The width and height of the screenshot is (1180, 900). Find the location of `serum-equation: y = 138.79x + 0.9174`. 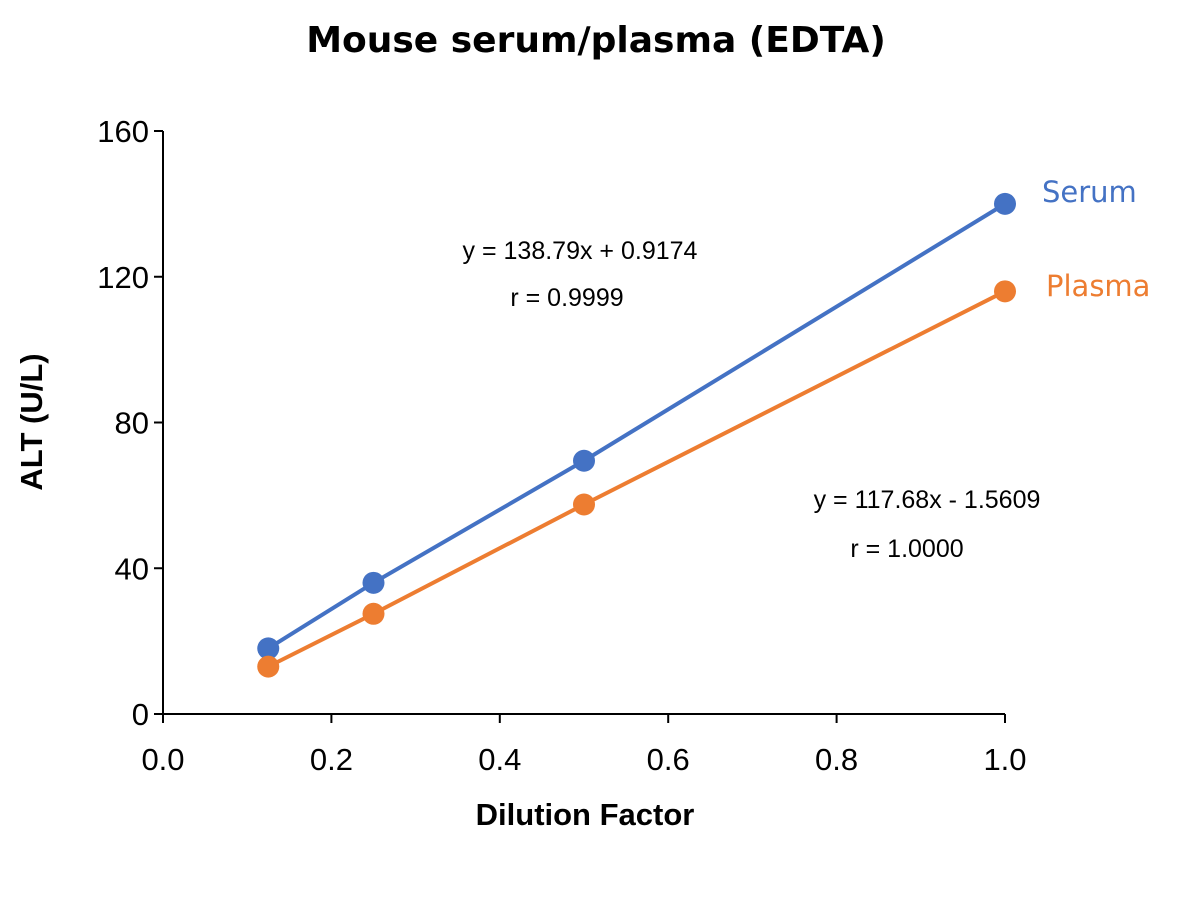

serum-equation: y = 138.79x + 0.9174 is located at coordinates (580, 251).